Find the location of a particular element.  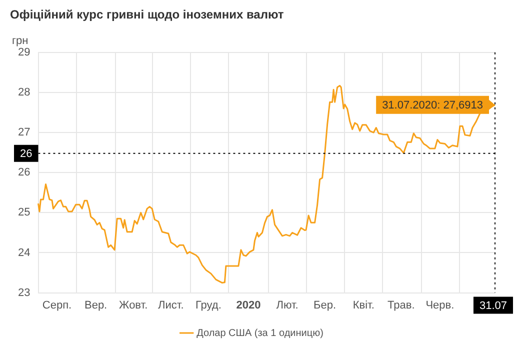

y-tick-label: 25 is located at coordinates (24, 212).